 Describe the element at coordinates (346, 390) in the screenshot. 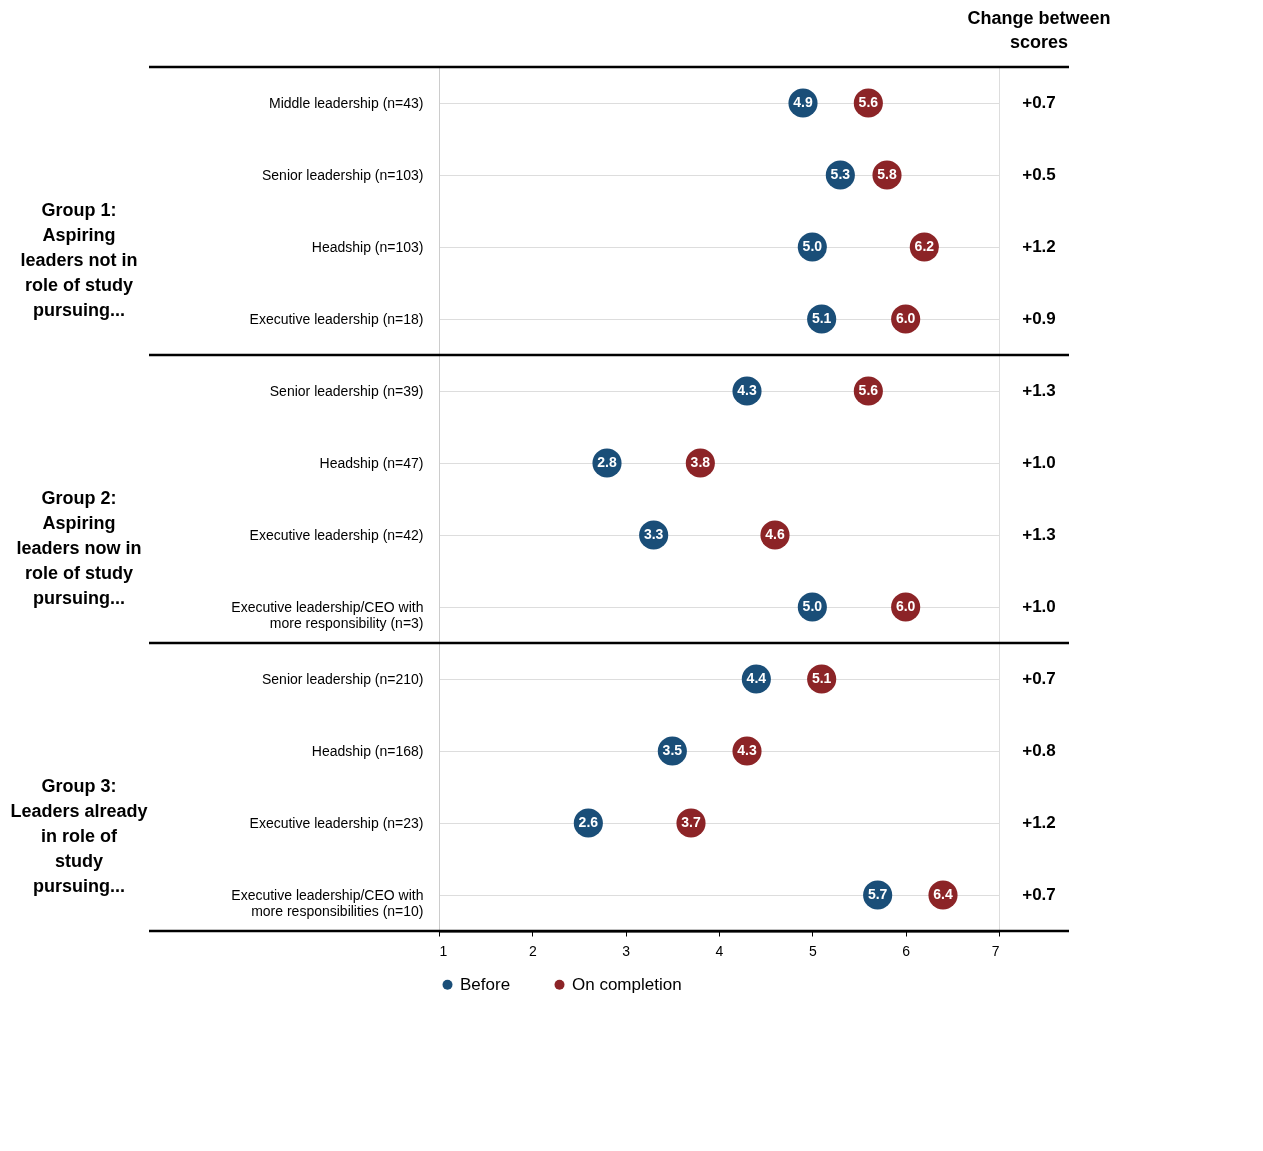

I see `y-tick-label: Senior leadership (n=39)` at that location.